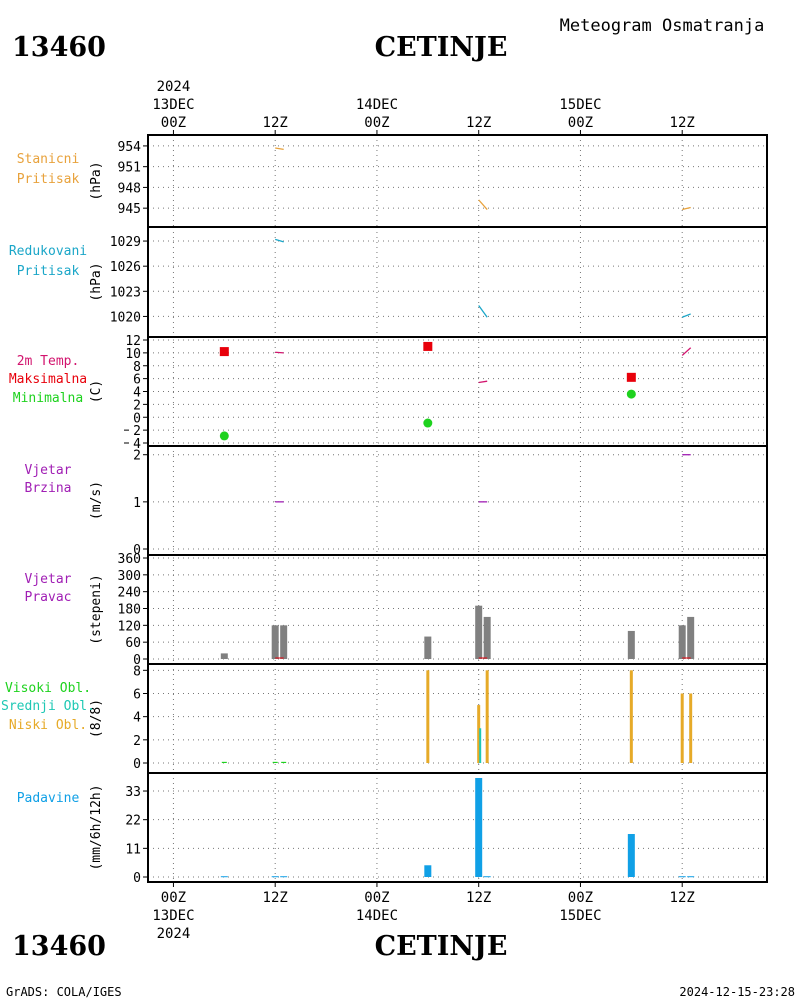 The image size is (800, 1004). I want to click on hour-label-top: 12Z, so click(275, 123).